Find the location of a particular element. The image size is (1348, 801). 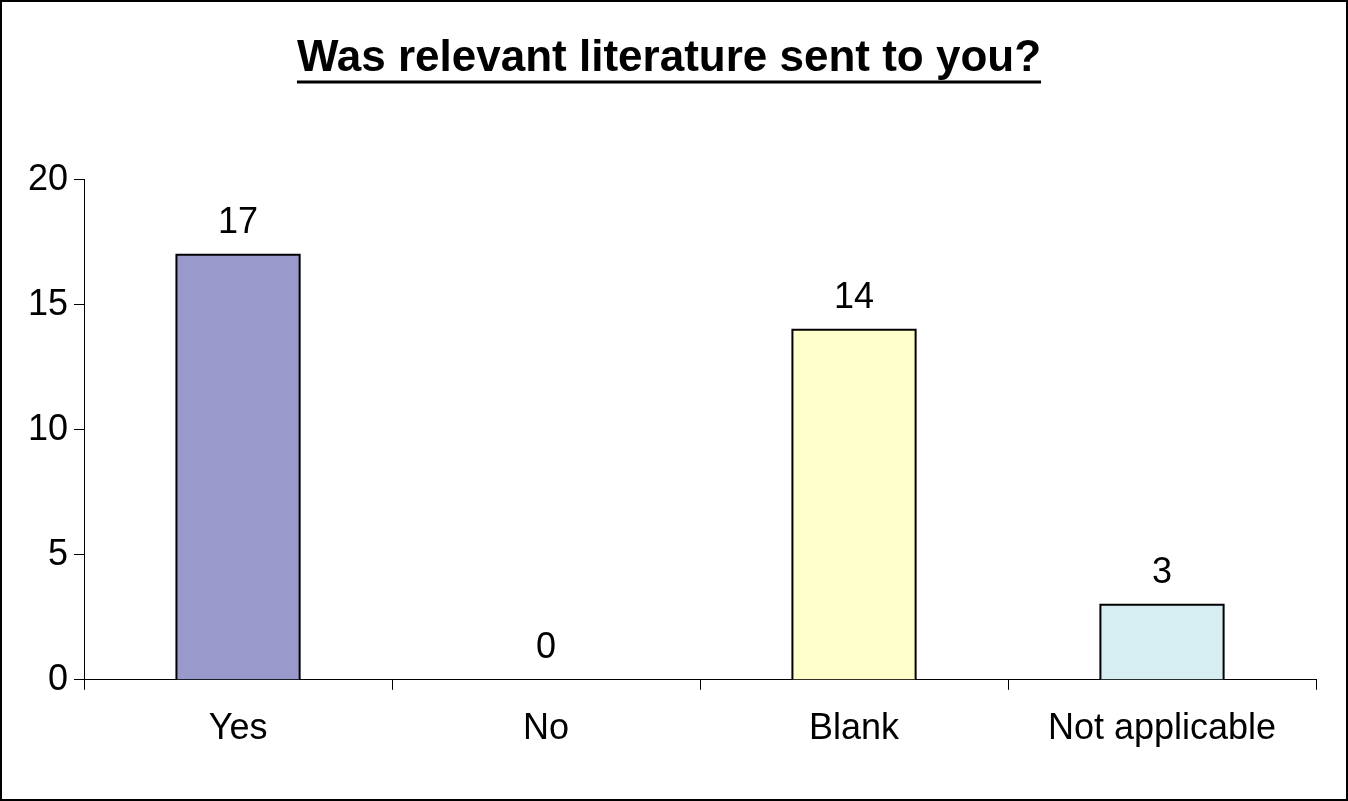

x-tick-label: No is located at coordinates (546, 727).